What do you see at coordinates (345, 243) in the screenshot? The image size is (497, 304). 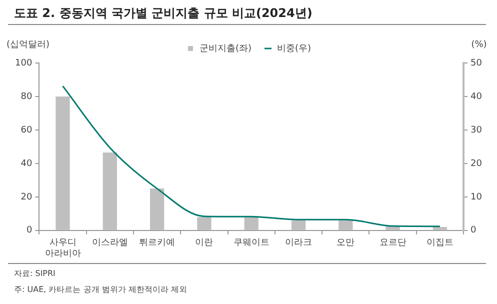 I see `x-tick-label: 오만` at bounding box center [345, 243].